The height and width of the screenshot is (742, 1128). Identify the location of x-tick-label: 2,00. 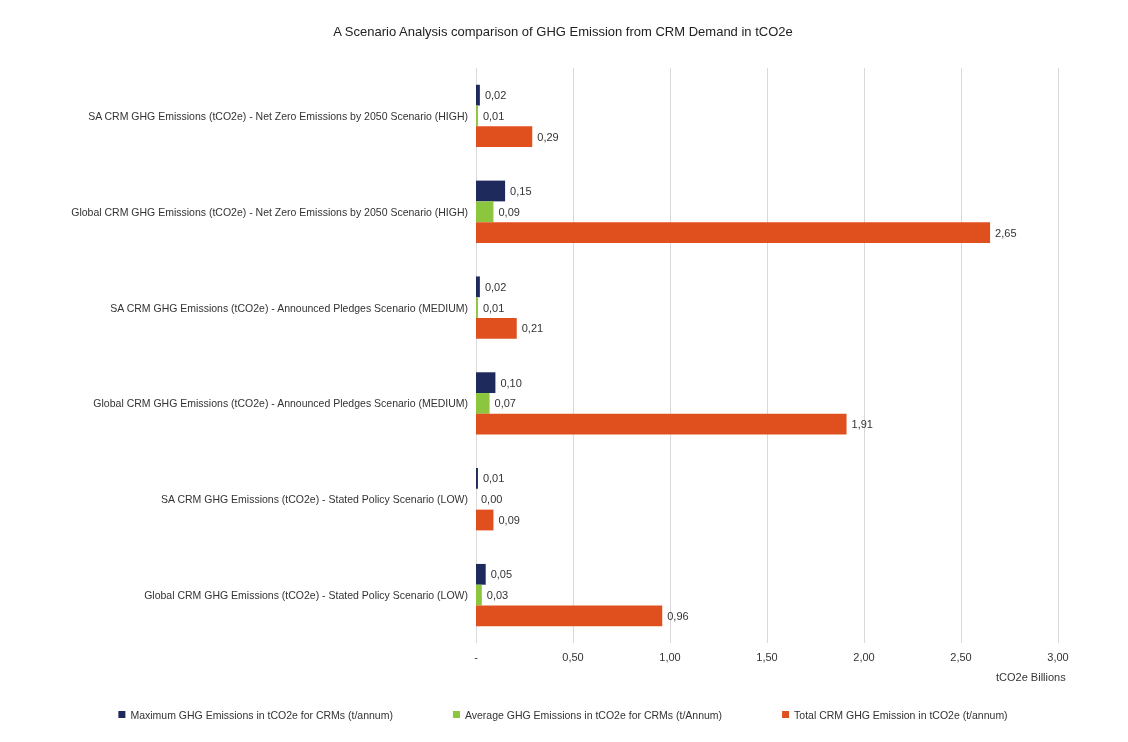
(864, 656).